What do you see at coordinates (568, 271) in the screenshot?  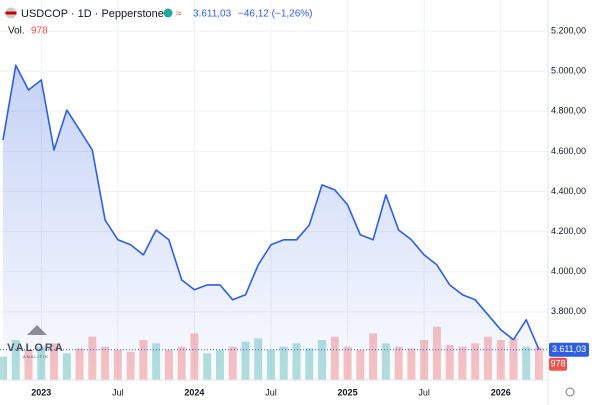 I see `y-tick-label: 4.000,00` at bounding box center [568, 271].